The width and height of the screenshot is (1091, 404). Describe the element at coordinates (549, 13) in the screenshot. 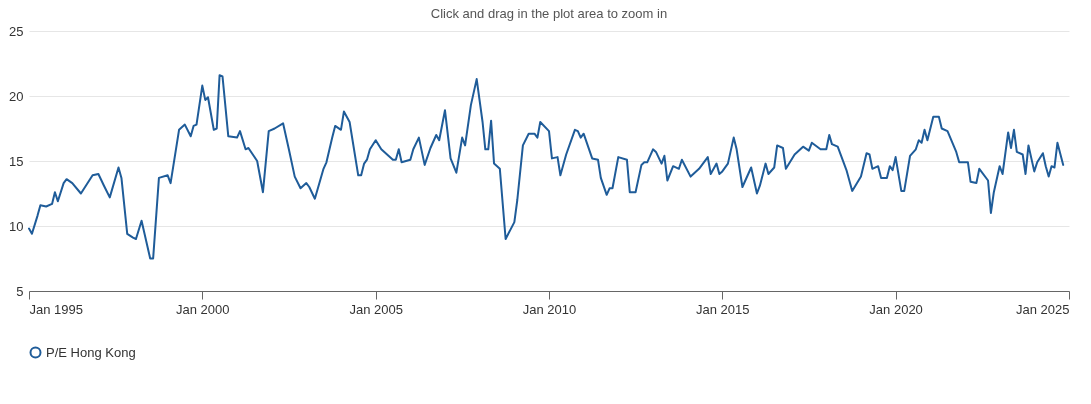

I see `chart-title: Click and drag in the plot area to zoom in` at that location.